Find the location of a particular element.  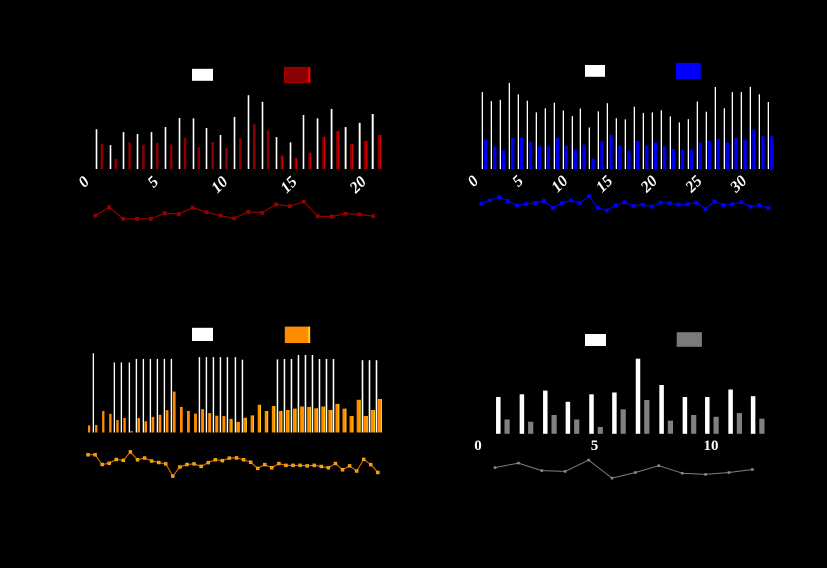

svg-text: 10 is located at coordinates (711, 446).